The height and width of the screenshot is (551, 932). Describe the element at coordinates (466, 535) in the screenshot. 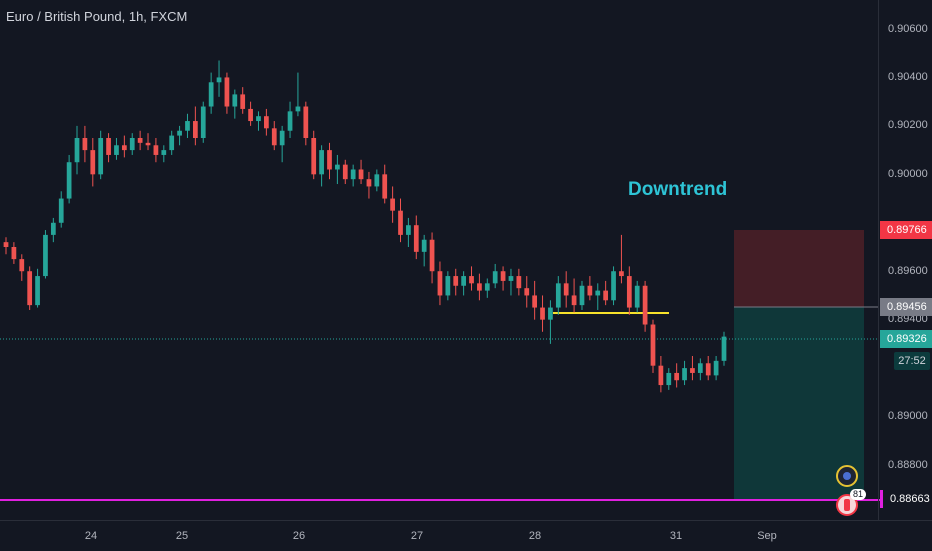

I see `time-axis: 24 25 26 27 28 31 Sep` at that location.